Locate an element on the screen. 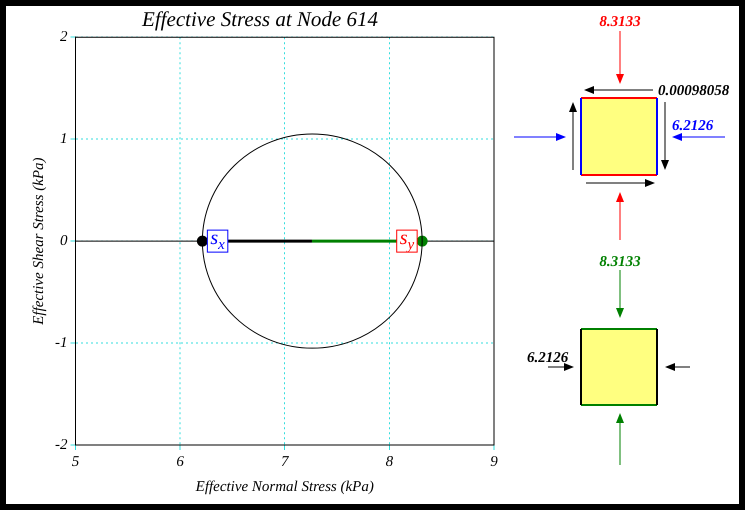 The image size is (745, 510). y-tick-label: 0 is located at coordinates (64, 241).